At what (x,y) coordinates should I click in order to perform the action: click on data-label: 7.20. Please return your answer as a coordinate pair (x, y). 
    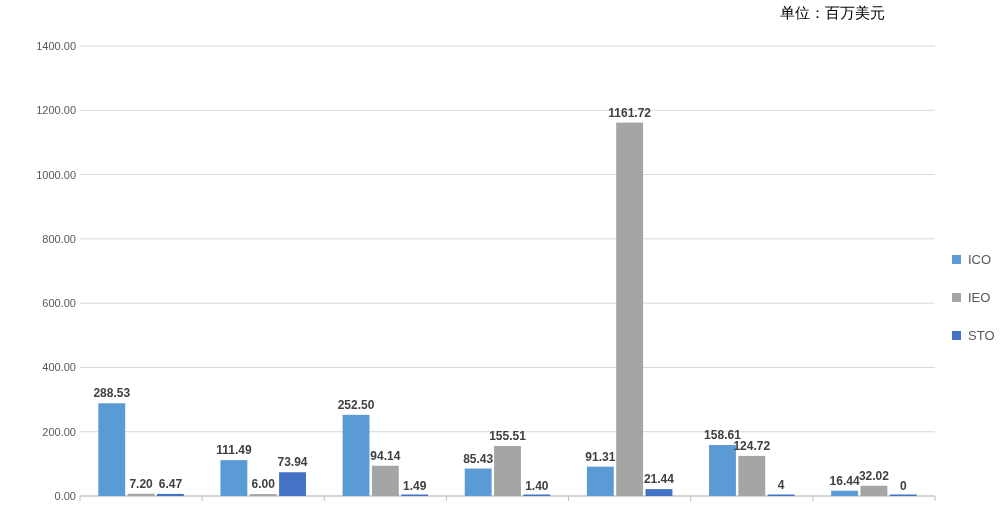
    Looking at the image, I should click on (141, 483).